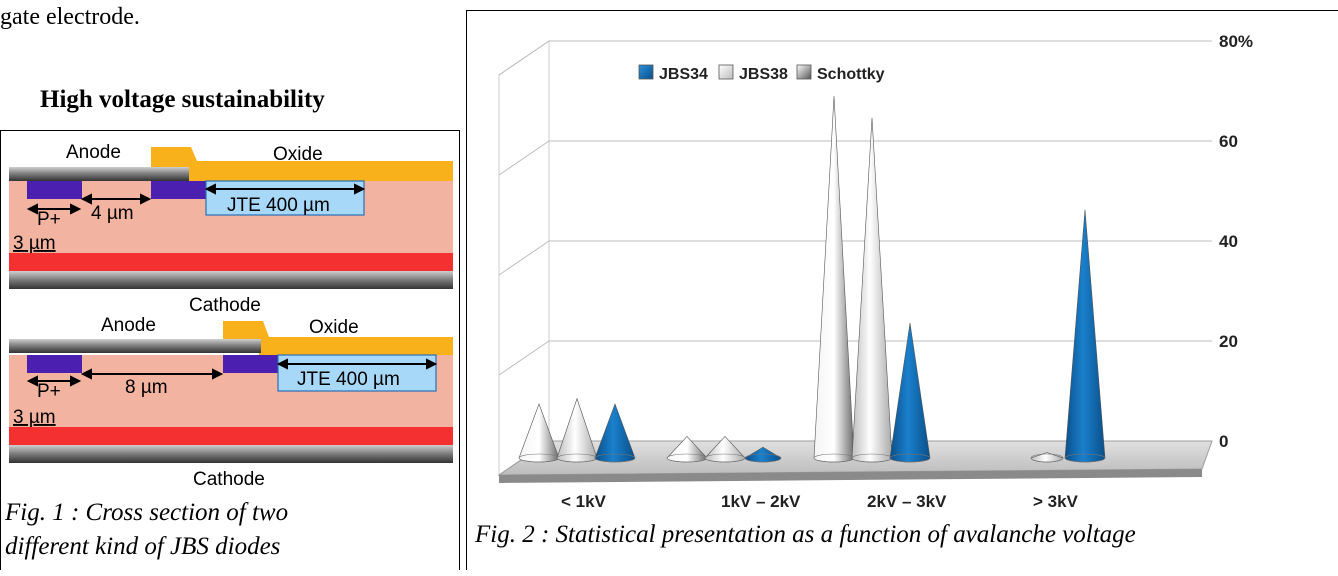 The image size is (1338, 576). What do you see at coordinates (34, 243) in the screenshot?
I see `p-width-label-1: 3 µm` at bounding box center [34, 243].